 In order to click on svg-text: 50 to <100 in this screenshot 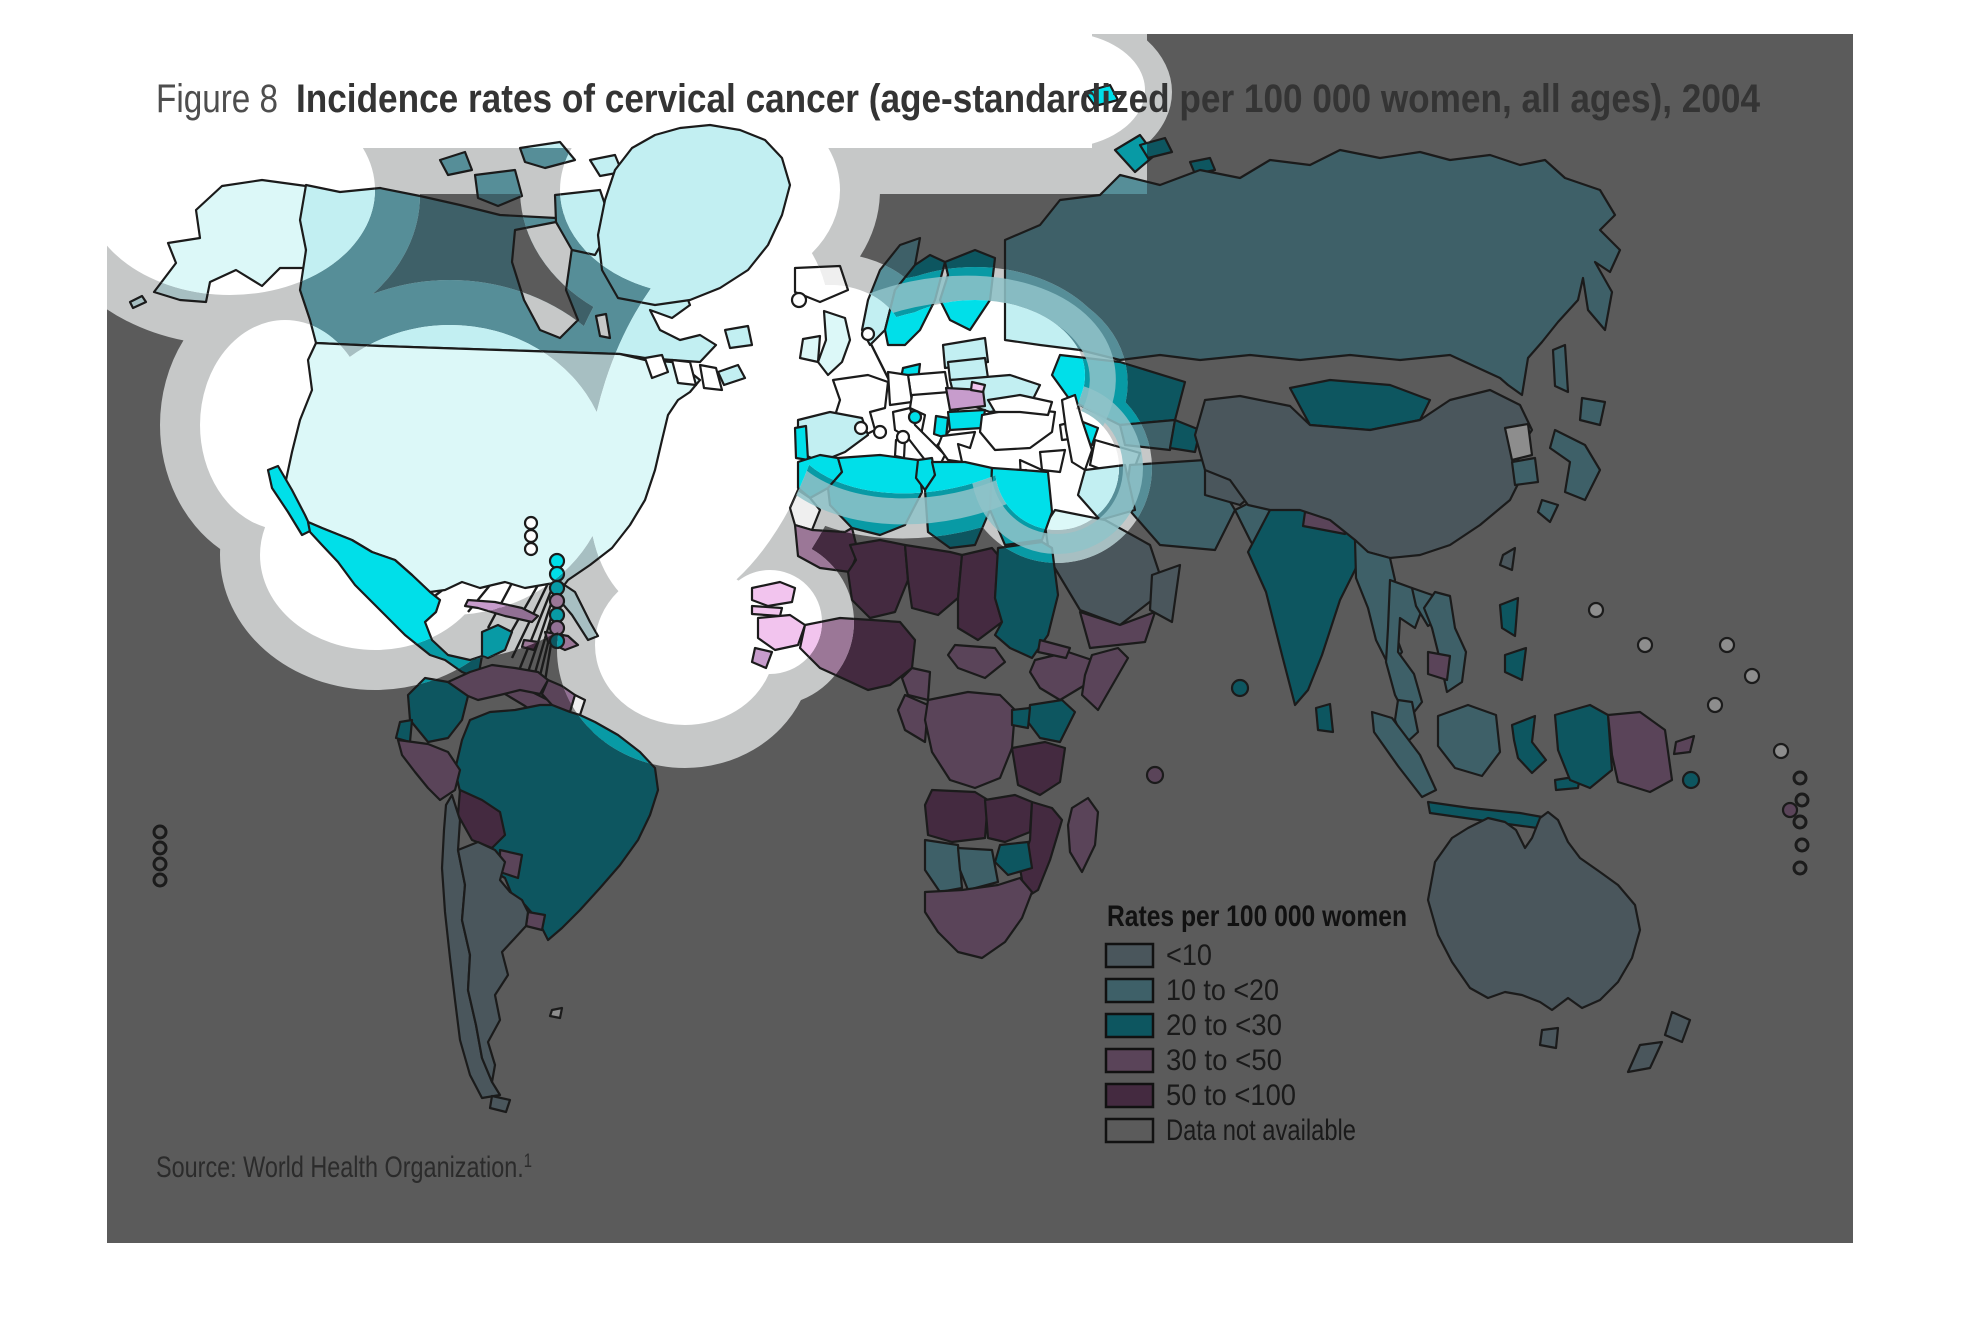, I will do `click(1231, 1095)`.